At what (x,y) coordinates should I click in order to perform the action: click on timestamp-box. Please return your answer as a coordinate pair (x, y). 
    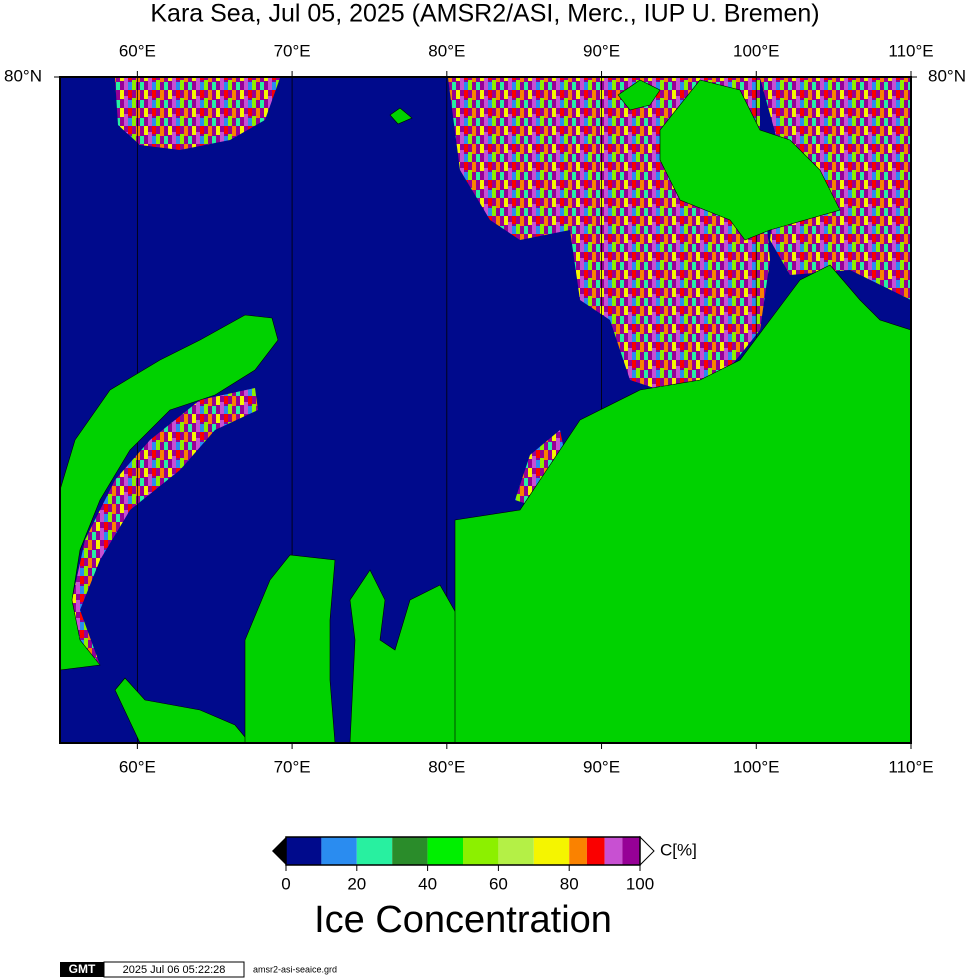
    Looking at the image, I should click on (174, 969).